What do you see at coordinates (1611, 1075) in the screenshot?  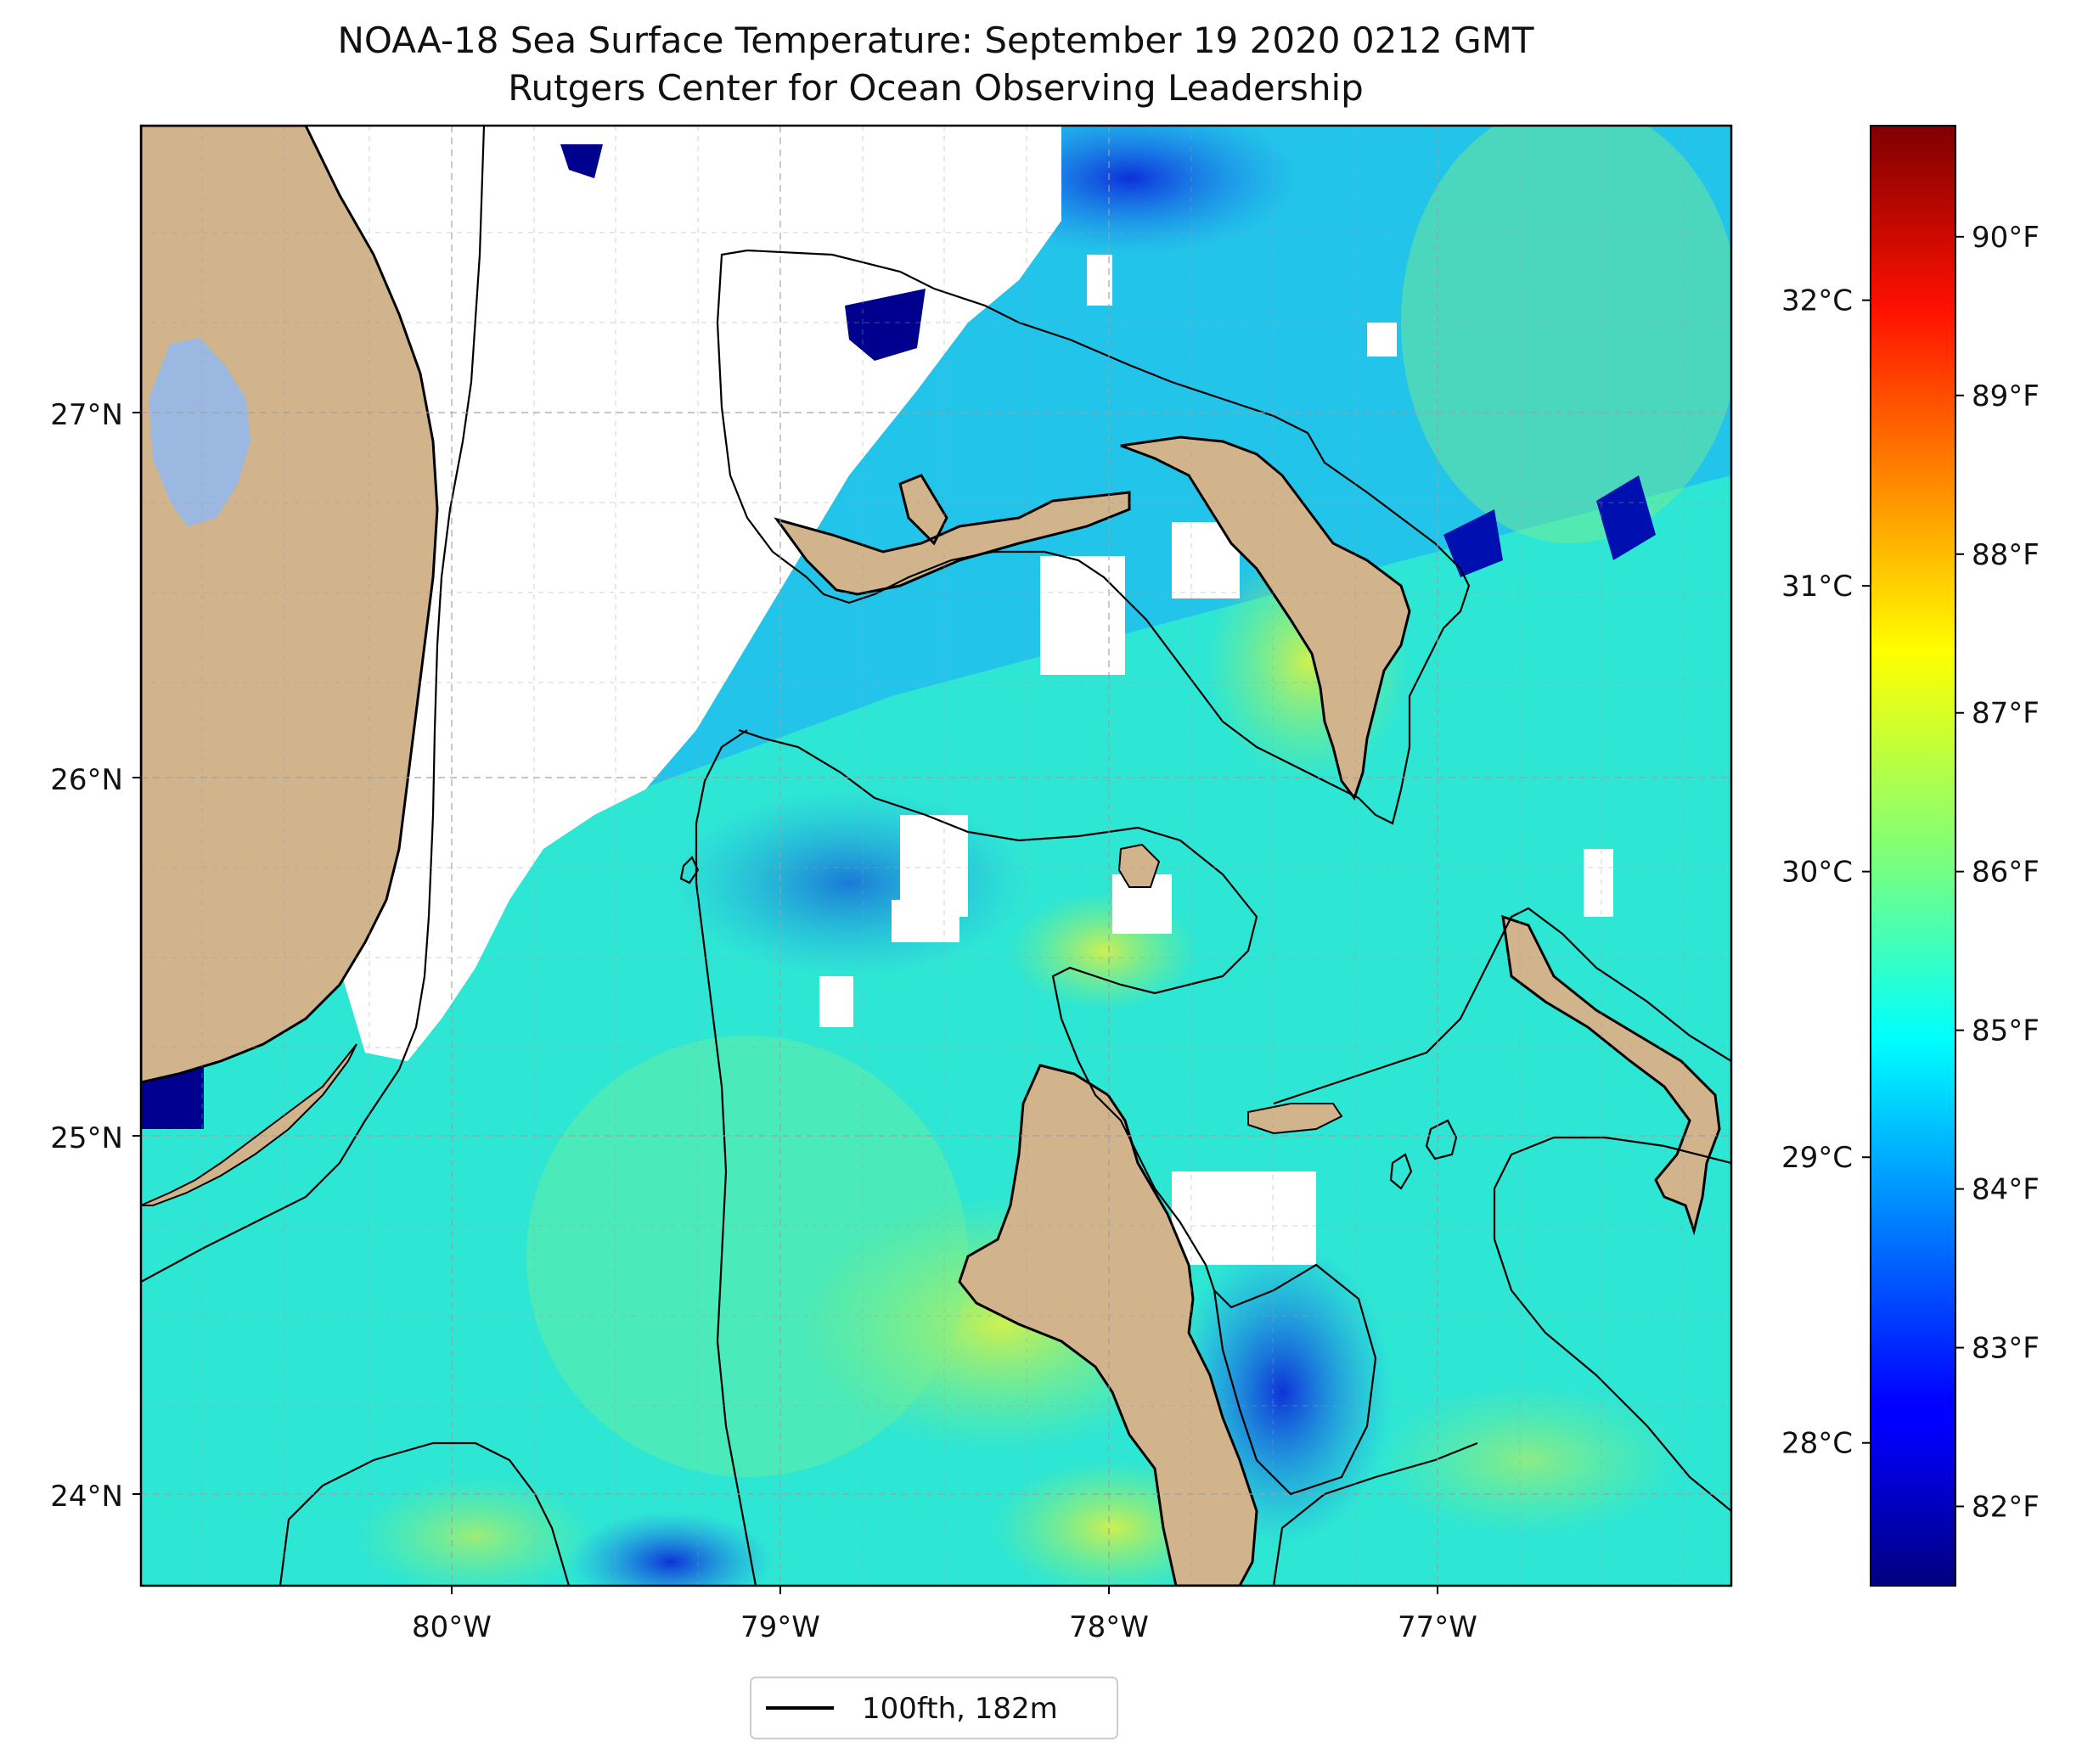 I see `land-eleuthera` at bounding box center [1611, 1075].